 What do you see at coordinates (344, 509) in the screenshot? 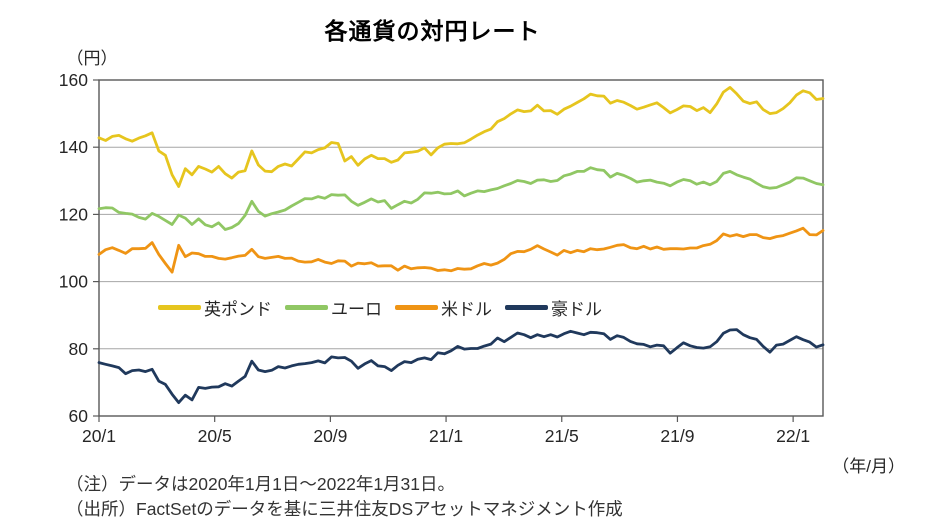
I see `footnote-source: （出所）FactSetのデータを基に三井住友DSアセットマネジメント作成` at bounding box center [344, 509].